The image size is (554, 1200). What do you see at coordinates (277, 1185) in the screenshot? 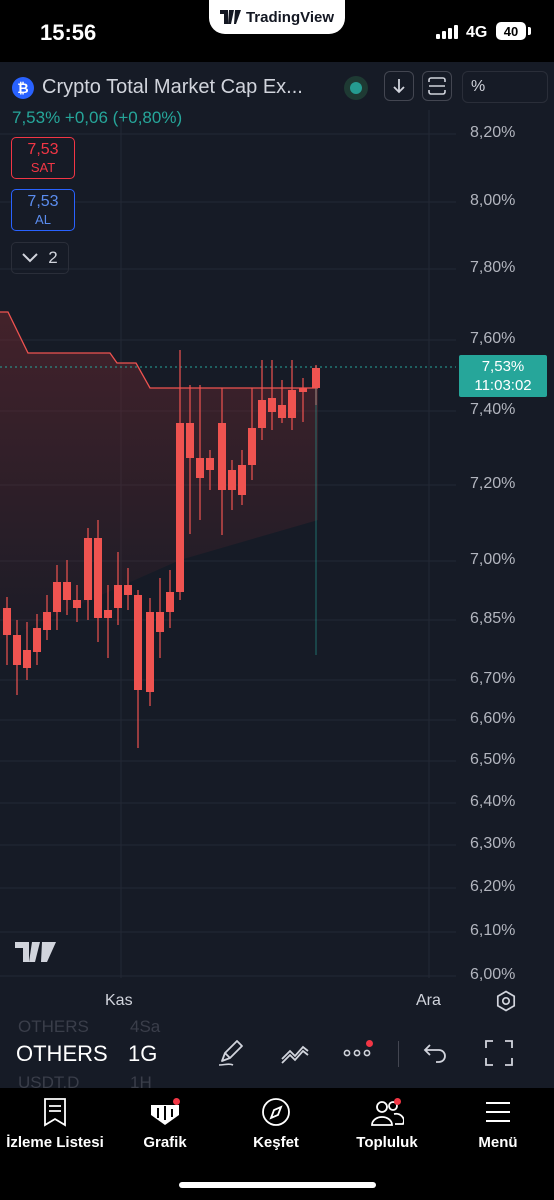
I see `home-indicator` at bounding box center [277, 1185].